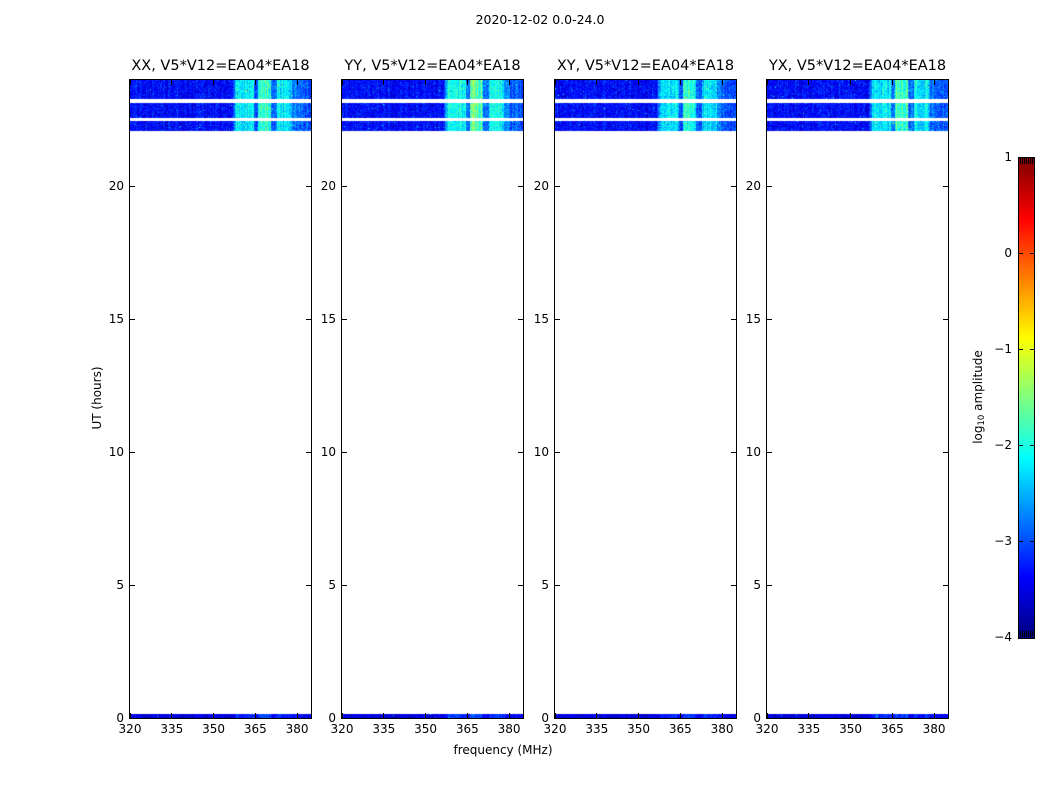 The width and height of the screenshot is (1050, 800). What do you see at coordinates (1003, 445) in the screenshot?
I see `colorbar-tick-label: −2` at bounding box center [1003, 445].